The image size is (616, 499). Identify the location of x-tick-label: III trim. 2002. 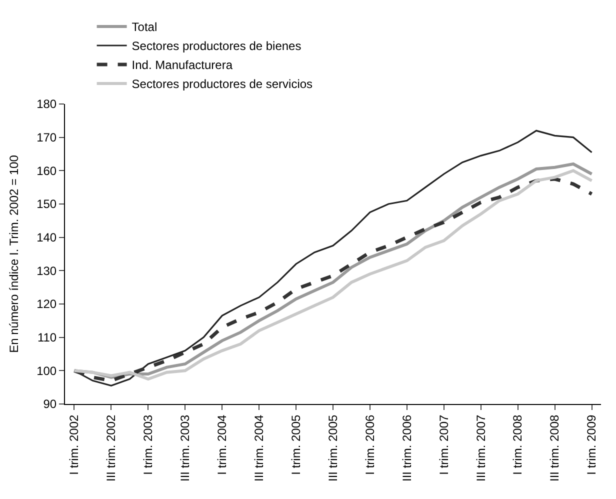
(111, 448).